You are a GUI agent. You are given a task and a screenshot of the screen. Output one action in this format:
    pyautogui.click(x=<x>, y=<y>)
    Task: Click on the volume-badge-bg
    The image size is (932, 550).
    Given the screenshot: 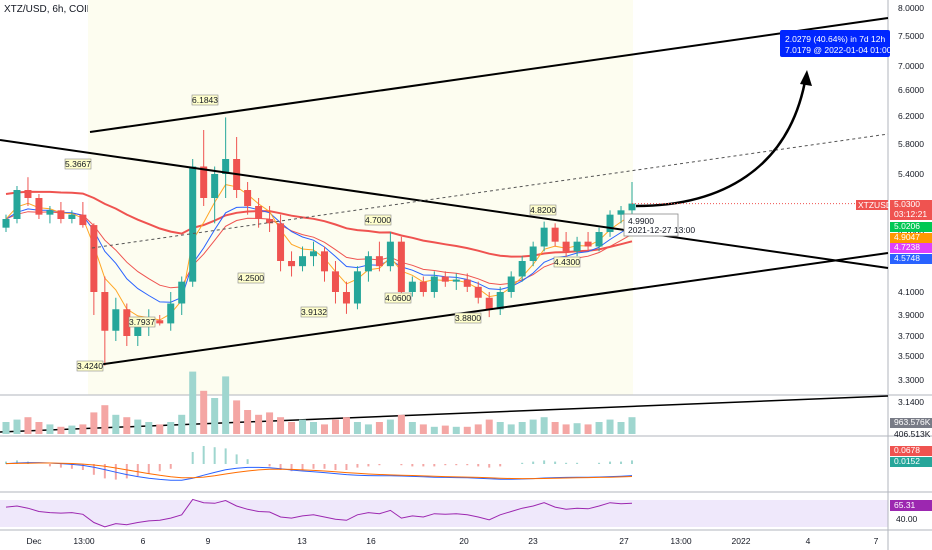 What is the action you would take?
    pyautogui.click(x=911, y=423)
    